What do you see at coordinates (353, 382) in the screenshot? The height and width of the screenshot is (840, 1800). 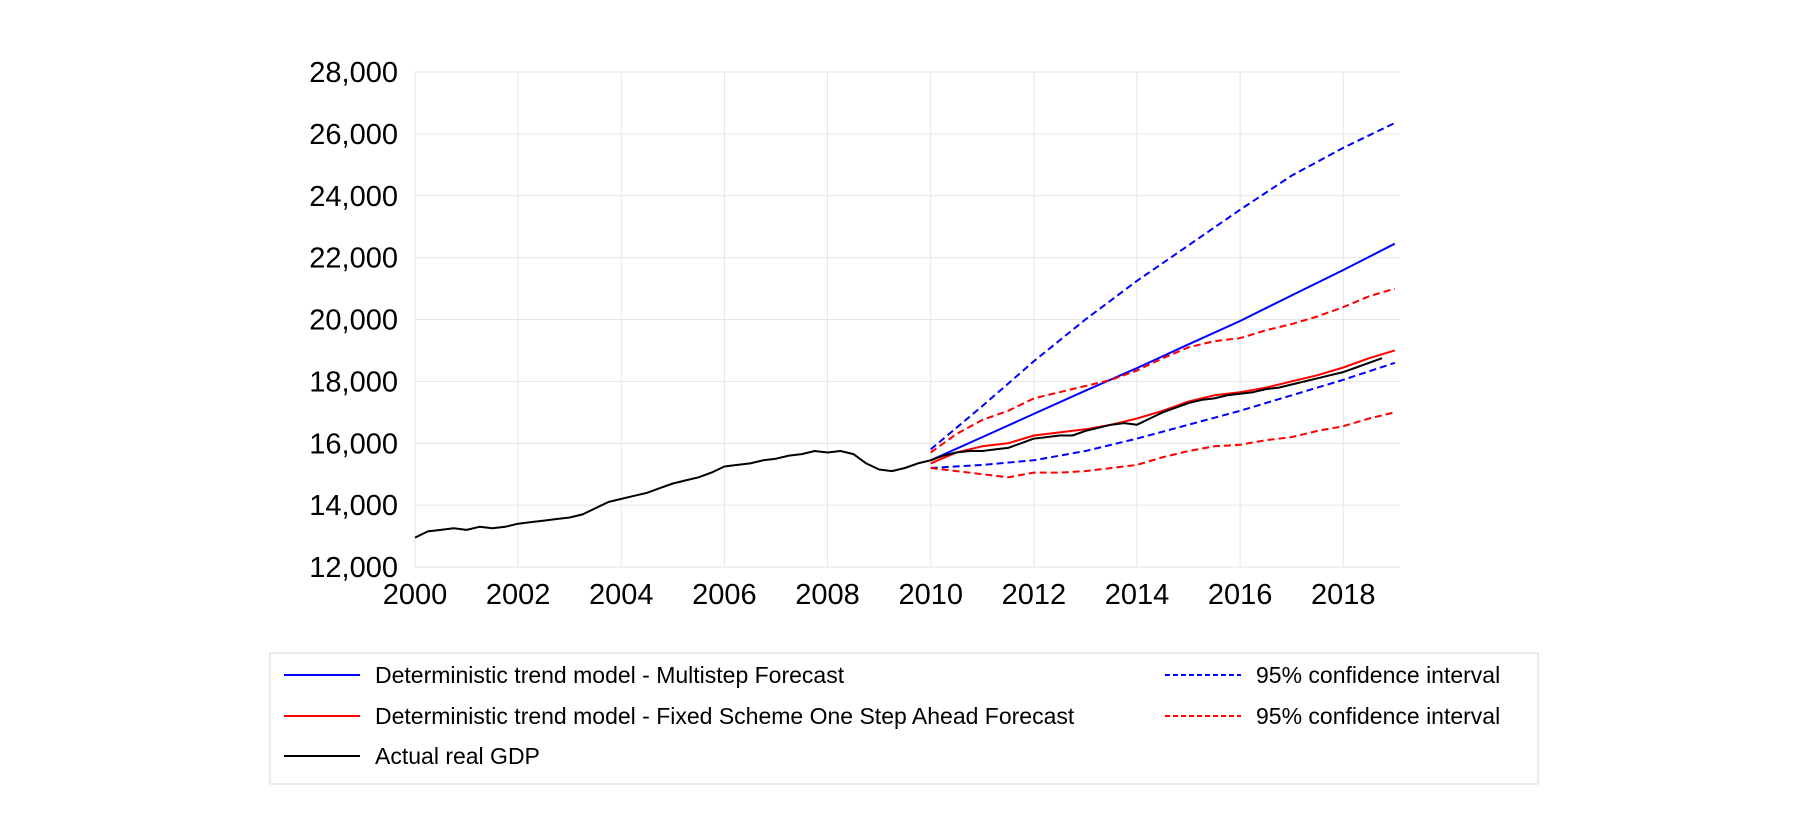 I see `y-tick-label: 18,000` at bounding box center [353, 382].